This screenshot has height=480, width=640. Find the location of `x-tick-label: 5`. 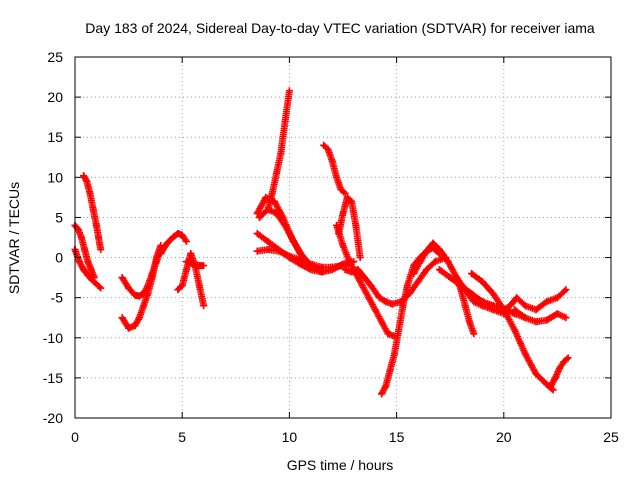

x-tick-label: 5 is located at coordinates (182, 437).